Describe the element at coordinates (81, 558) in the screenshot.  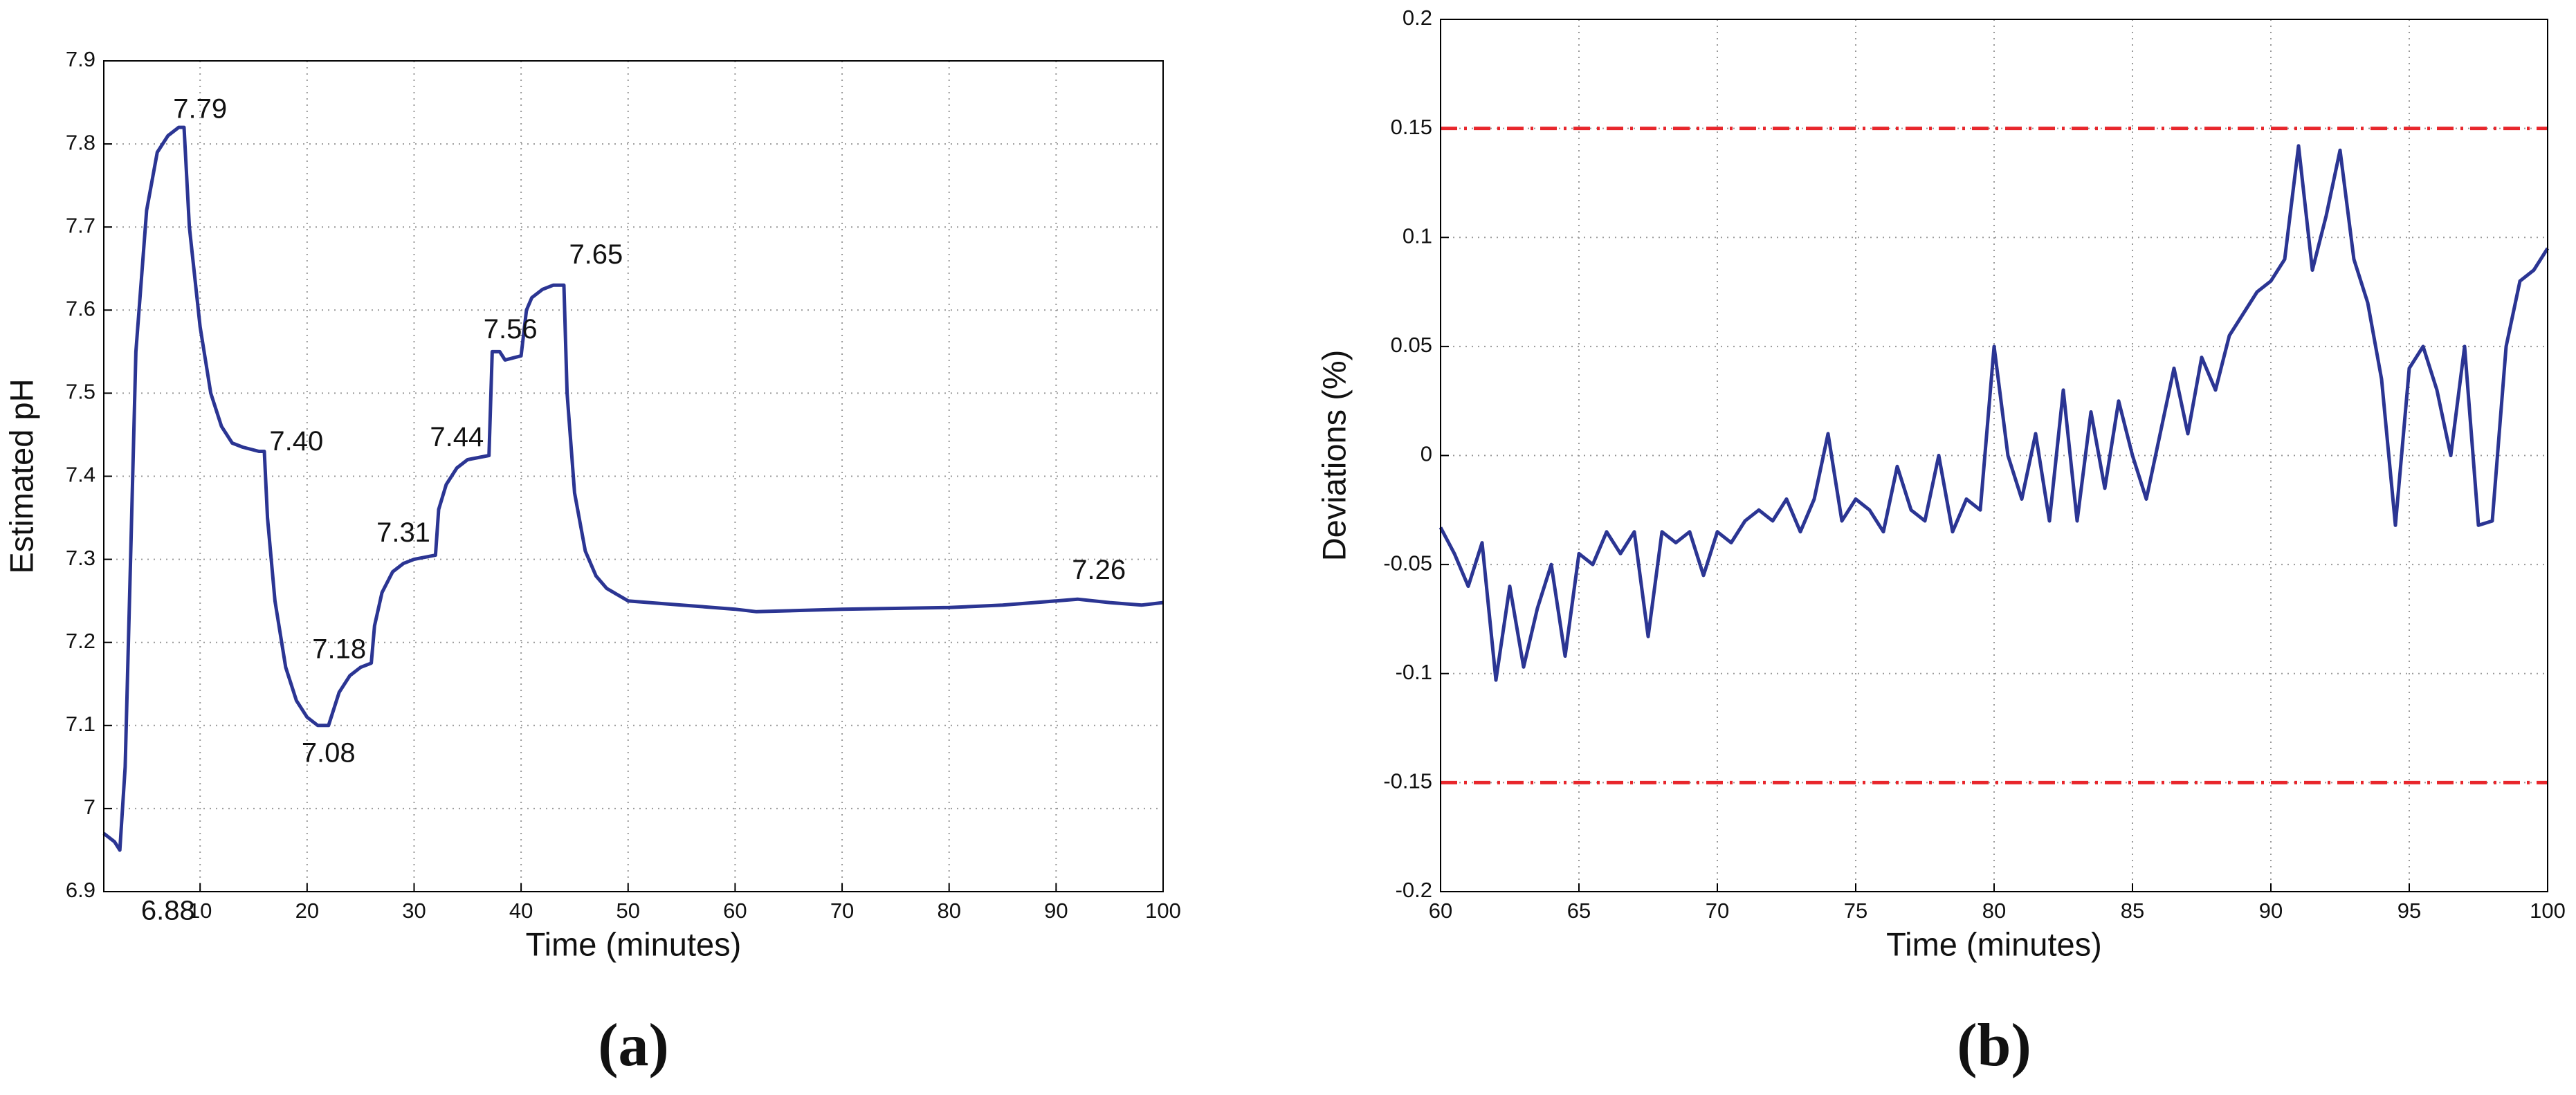
I see `y-tick-label: 7.3` at that location.